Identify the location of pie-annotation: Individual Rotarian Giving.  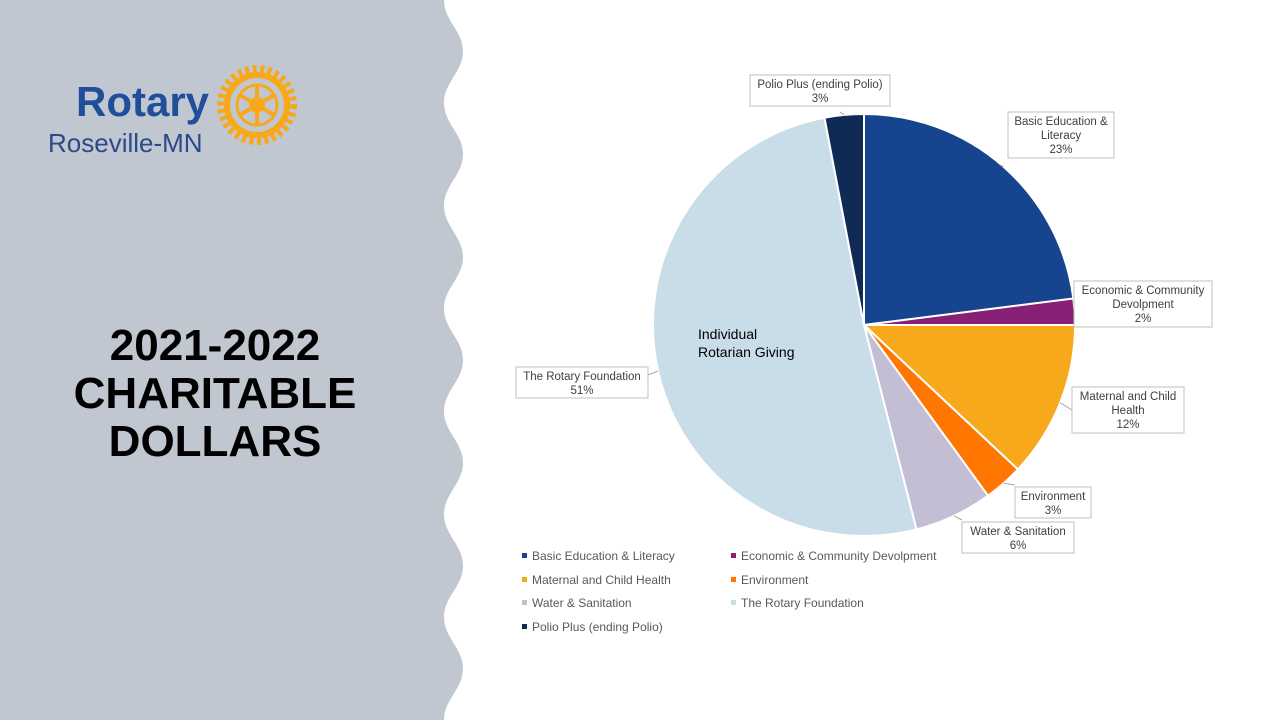
(746, 343).